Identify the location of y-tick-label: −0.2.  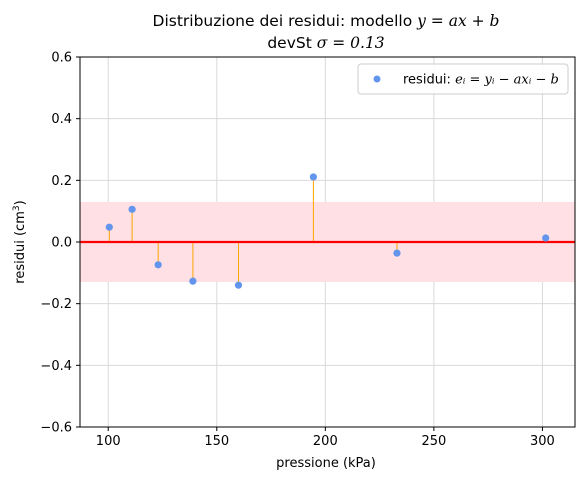
(56, 304).